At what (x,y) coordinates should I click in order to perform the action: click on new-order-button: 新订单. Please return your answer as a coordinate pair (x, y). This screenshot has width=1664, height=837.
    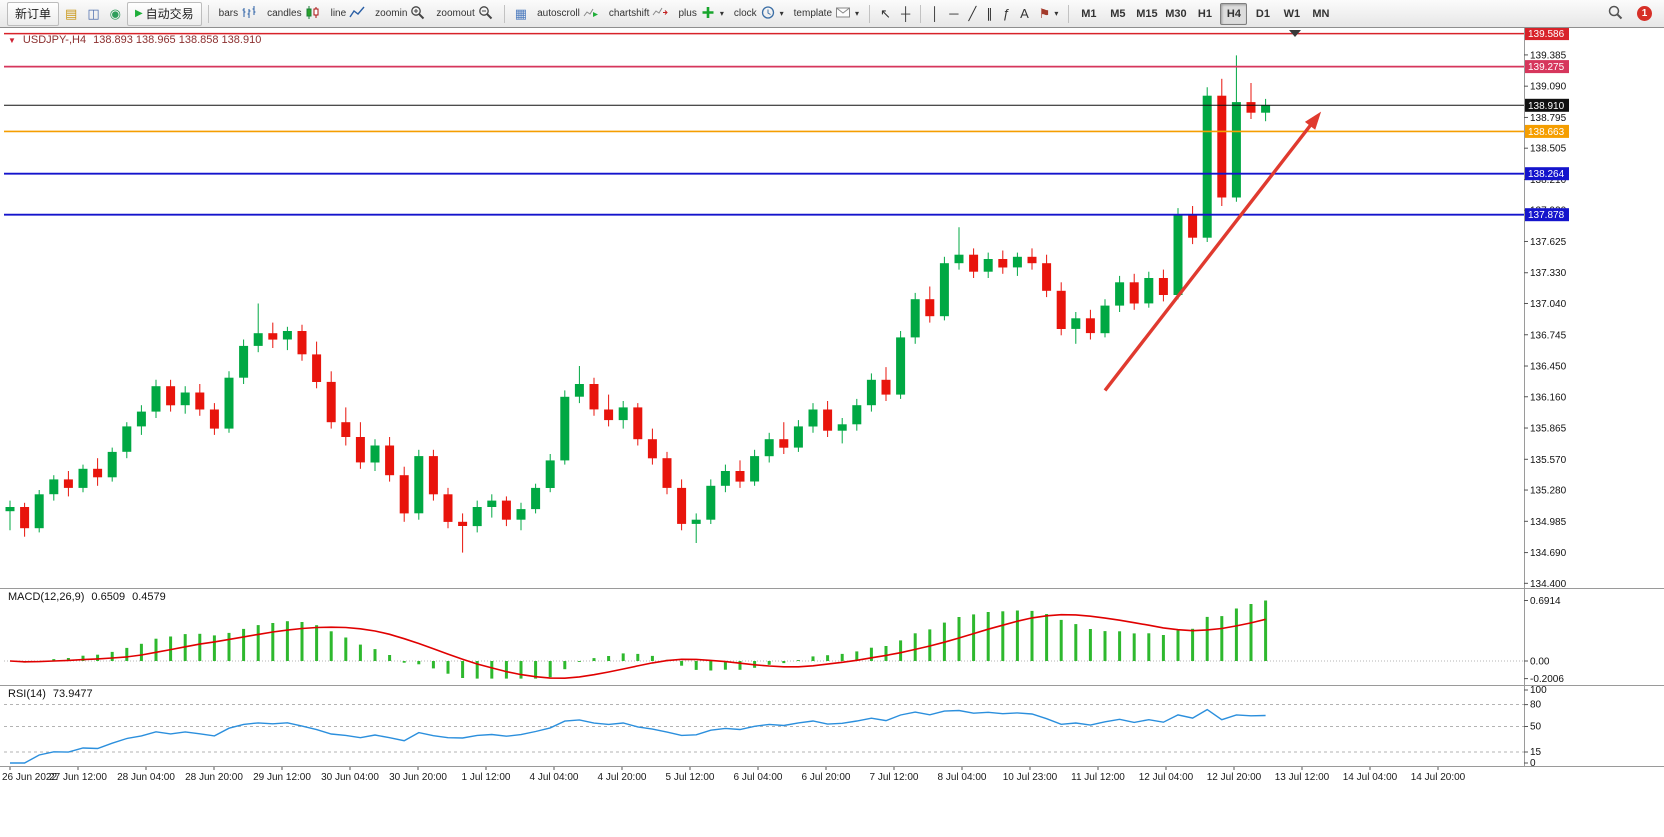
    Looking at the image, I should click on (33, 13).